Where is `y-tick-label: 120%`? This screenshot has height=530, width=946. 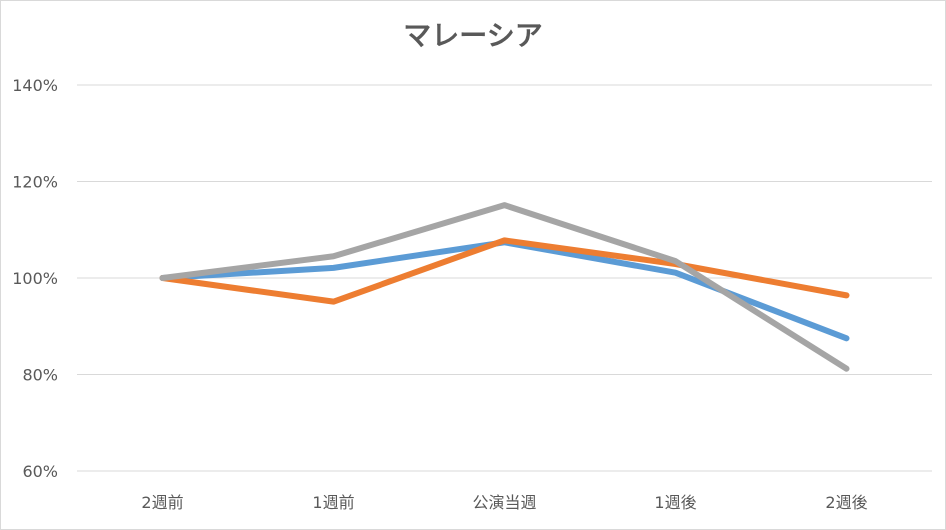 y-tick-label: 120% is located at coordinates (35, 182).